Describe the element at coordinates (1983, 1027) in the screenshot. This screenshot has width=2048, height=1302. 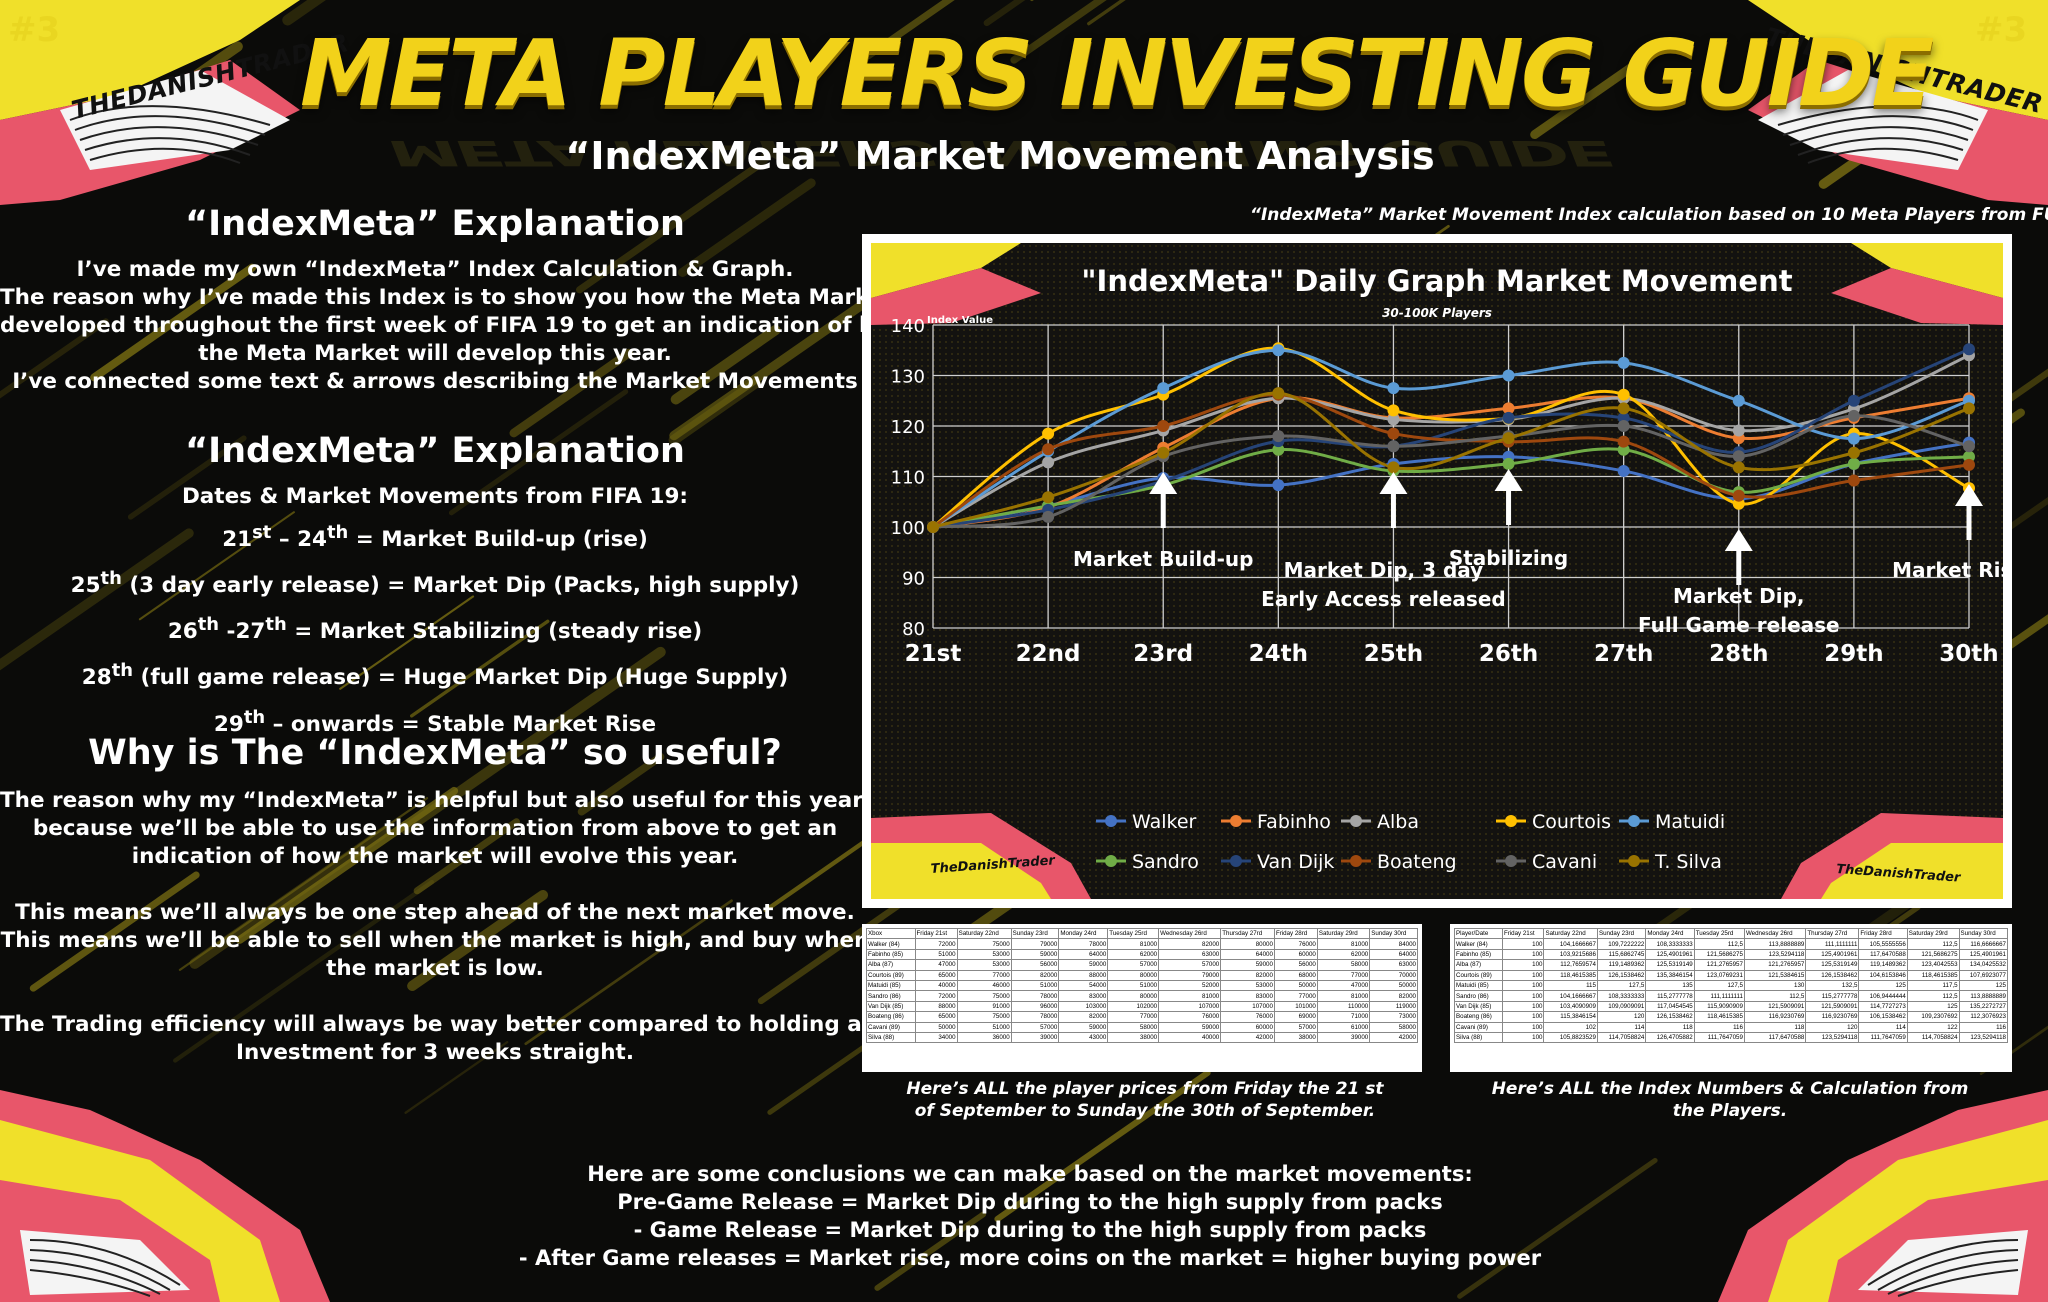
I see `index-table-cell: 116` at that location.